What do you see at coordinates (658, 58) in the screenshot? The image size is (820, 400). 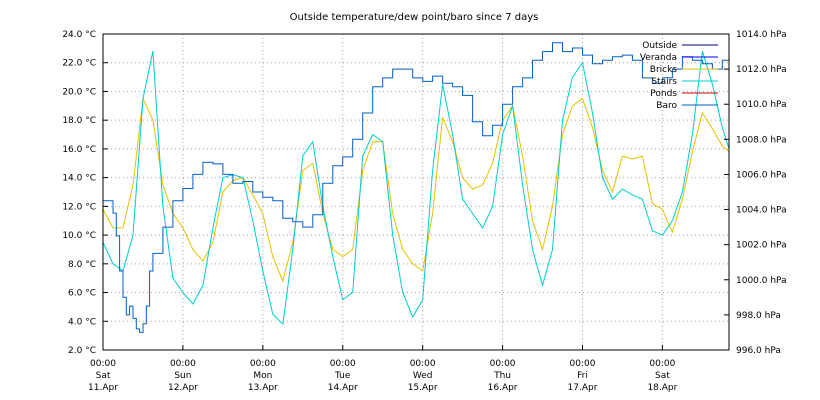 I see `legend-label-veranda: Veranda` at bounding box center [658, 58].